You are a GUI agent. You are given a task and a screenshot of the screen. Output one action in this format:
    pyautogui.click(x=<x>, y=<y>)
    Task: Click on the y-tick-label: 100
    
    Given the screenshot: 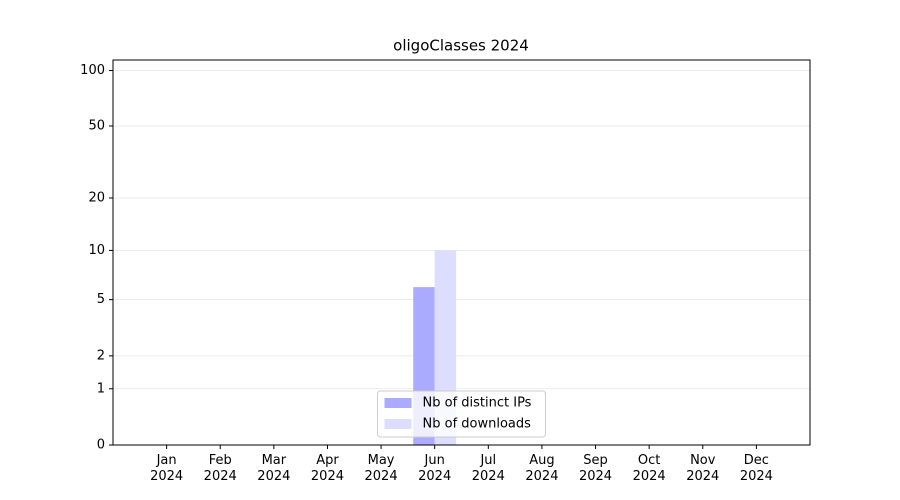 What is the action you would take?
    pyautogui.click(x=92, y=70)
    